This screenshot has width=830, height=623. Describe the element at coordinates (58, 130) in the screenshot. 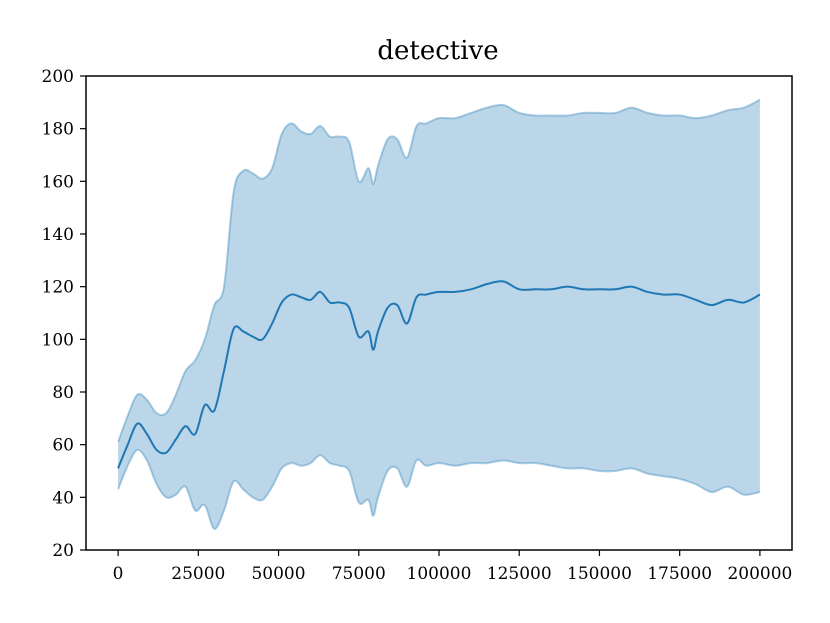

I see `y-tick-label: 180` at that location.